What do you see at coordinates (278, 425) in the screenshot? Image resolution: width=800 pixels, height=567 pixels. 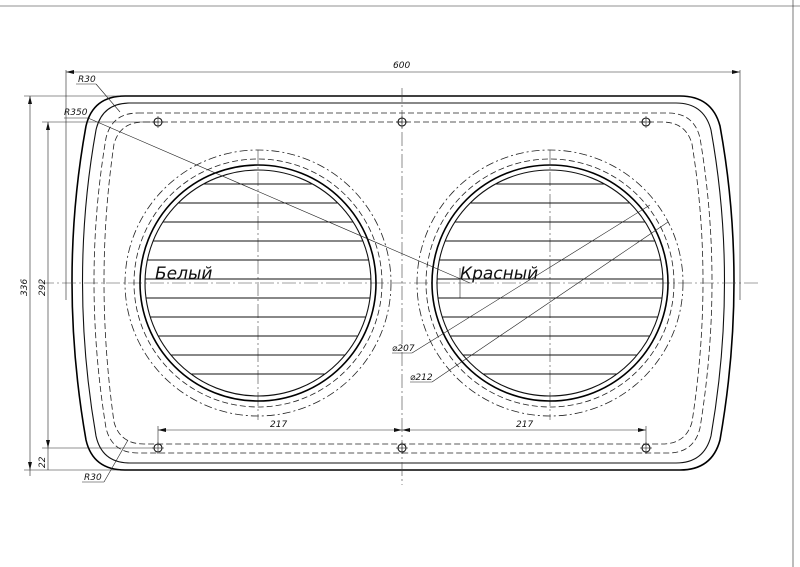 I see `hole-spacing-left-label: 217` at bounding box center [278, 425].